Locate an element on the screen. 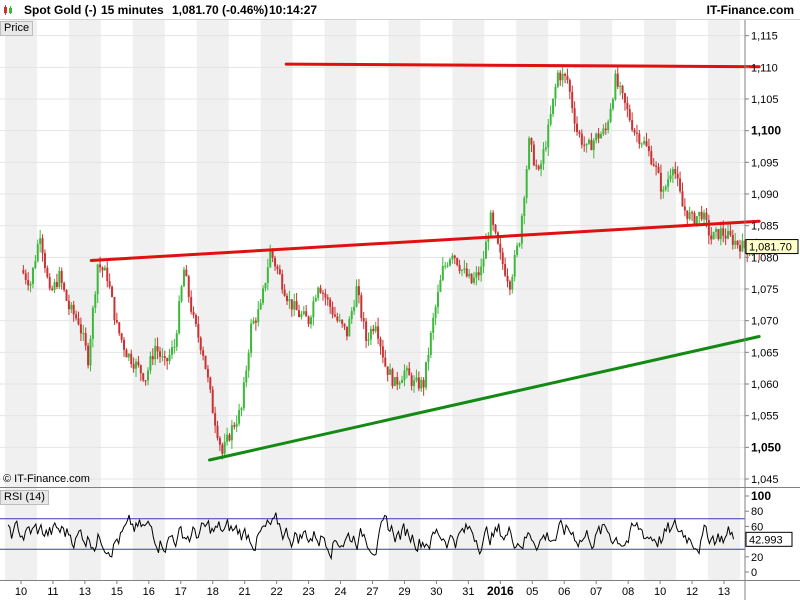 This screenshot has width=800, height=600. rsi-plot is located at coordinates (371, 536).